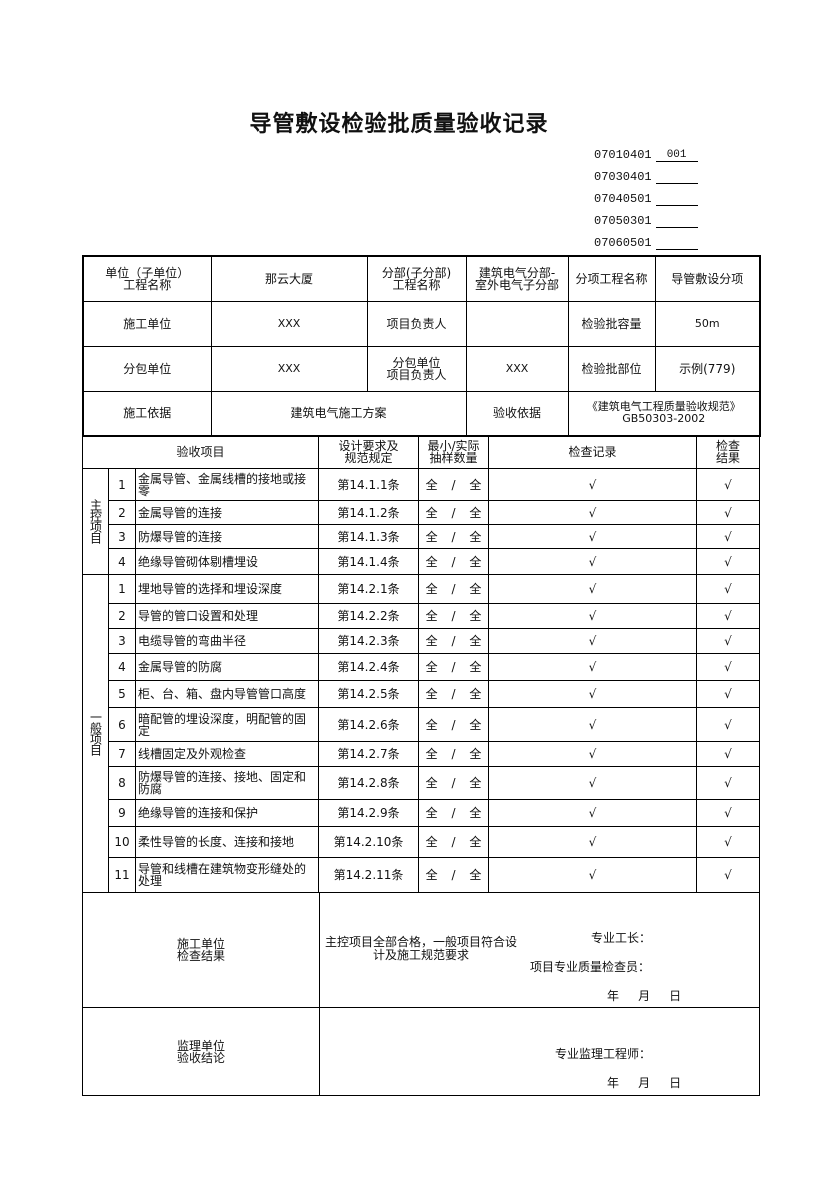  What do you see at coordinates (227, 724) in the screenshot?
I see `item-name: 暗配管的埋设深度，明配管的固定` at bounding box center [227, 724].